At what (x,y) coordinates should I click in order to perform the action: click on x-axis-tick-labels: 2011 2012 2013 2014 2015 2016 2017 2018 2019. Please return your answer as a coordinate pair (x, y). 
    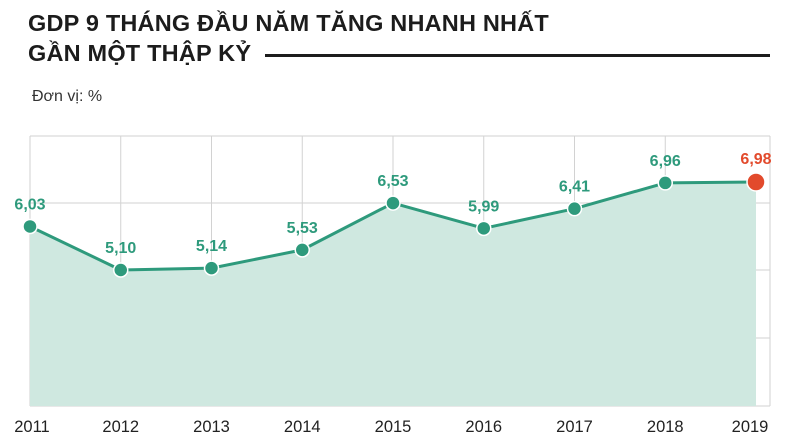
    Looking at the image, I should click on (391, 427).